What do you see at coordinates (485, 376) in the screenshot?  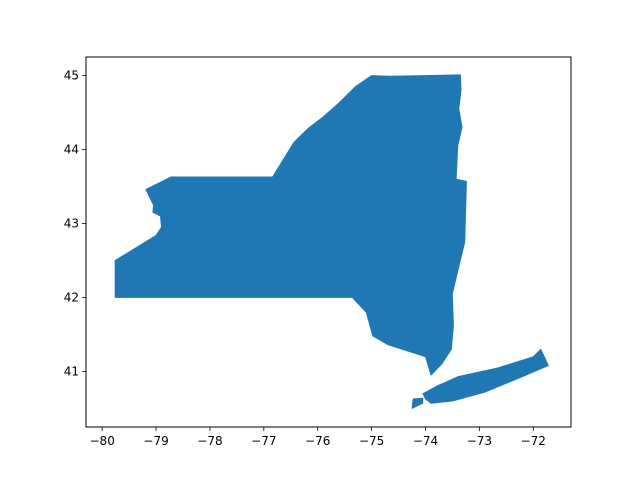 I see `region-shape-long-island` at bounding box center [485, 376].